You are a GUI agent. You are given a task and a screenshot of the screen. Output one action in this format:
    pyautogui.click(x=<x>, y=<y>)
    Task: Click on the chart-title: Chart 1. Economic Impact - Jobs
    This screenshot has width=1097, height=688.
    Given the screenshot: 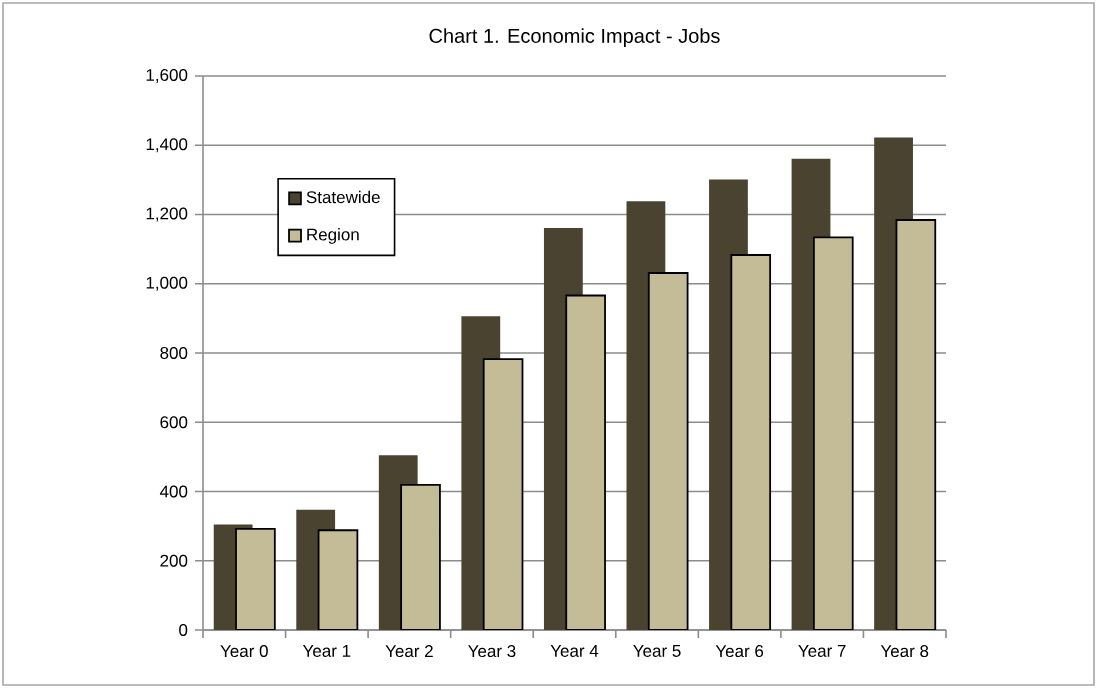 What is the action you would take?
    pyautogui.click(x=574, y=37)
    